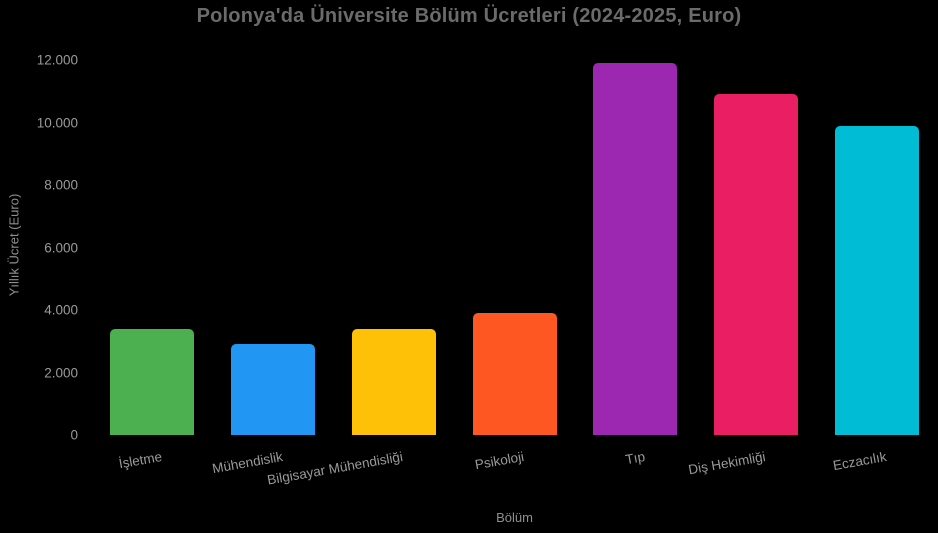  Describe the element at coordinates (727, 463) in the screenshot. I see `x-tick-label: Diş Hekimliği` at that location.